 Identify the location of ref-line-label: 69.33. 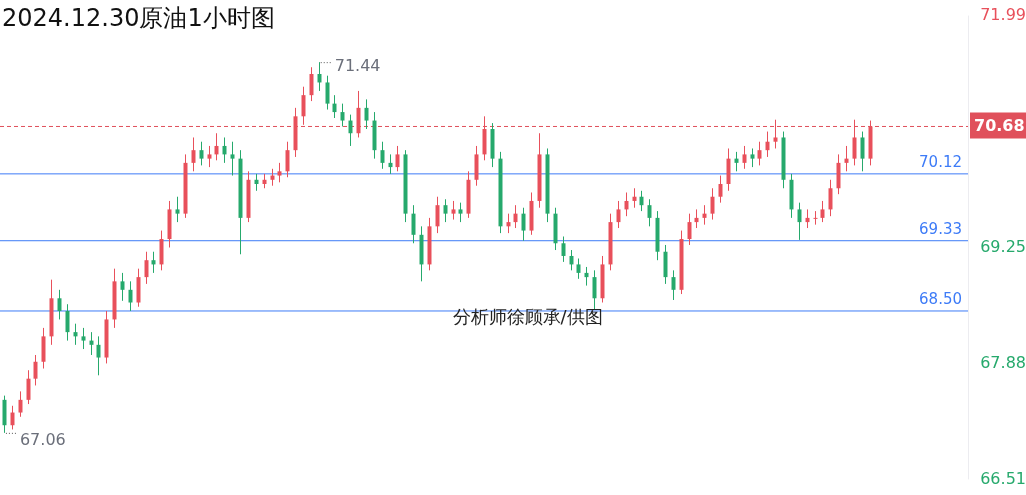
(940, 229).